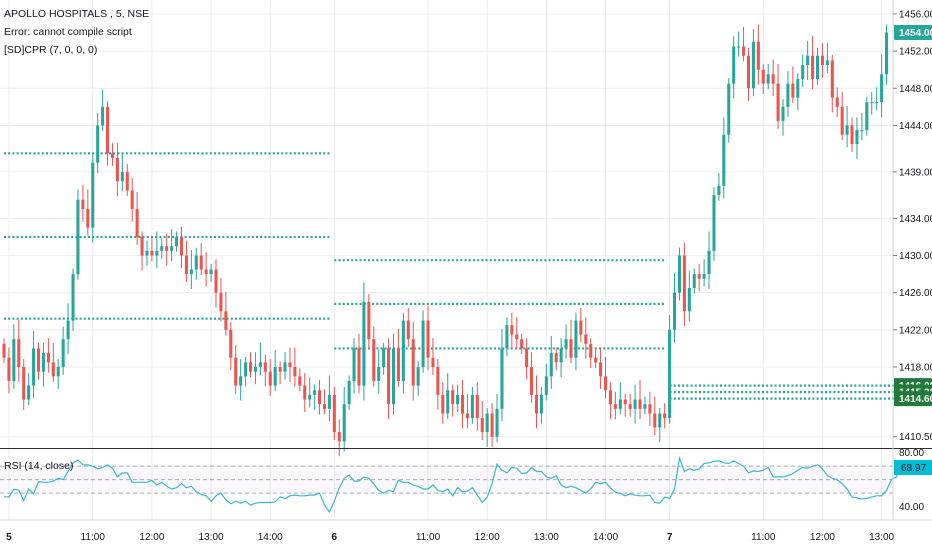 This screenshot has width=932, height=550. Describe the element at coordinates (915, 330) in the screenshot. I see `price-tick-label-8: 1422.00` at that location.